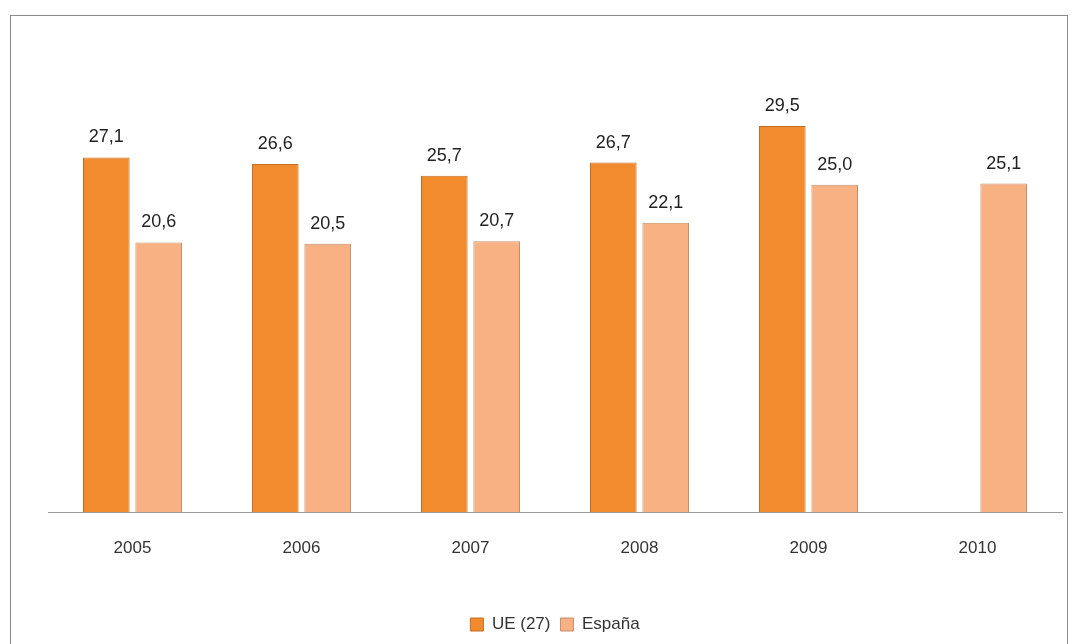  I want to click on data-label: 20,6, so click(159, 221).